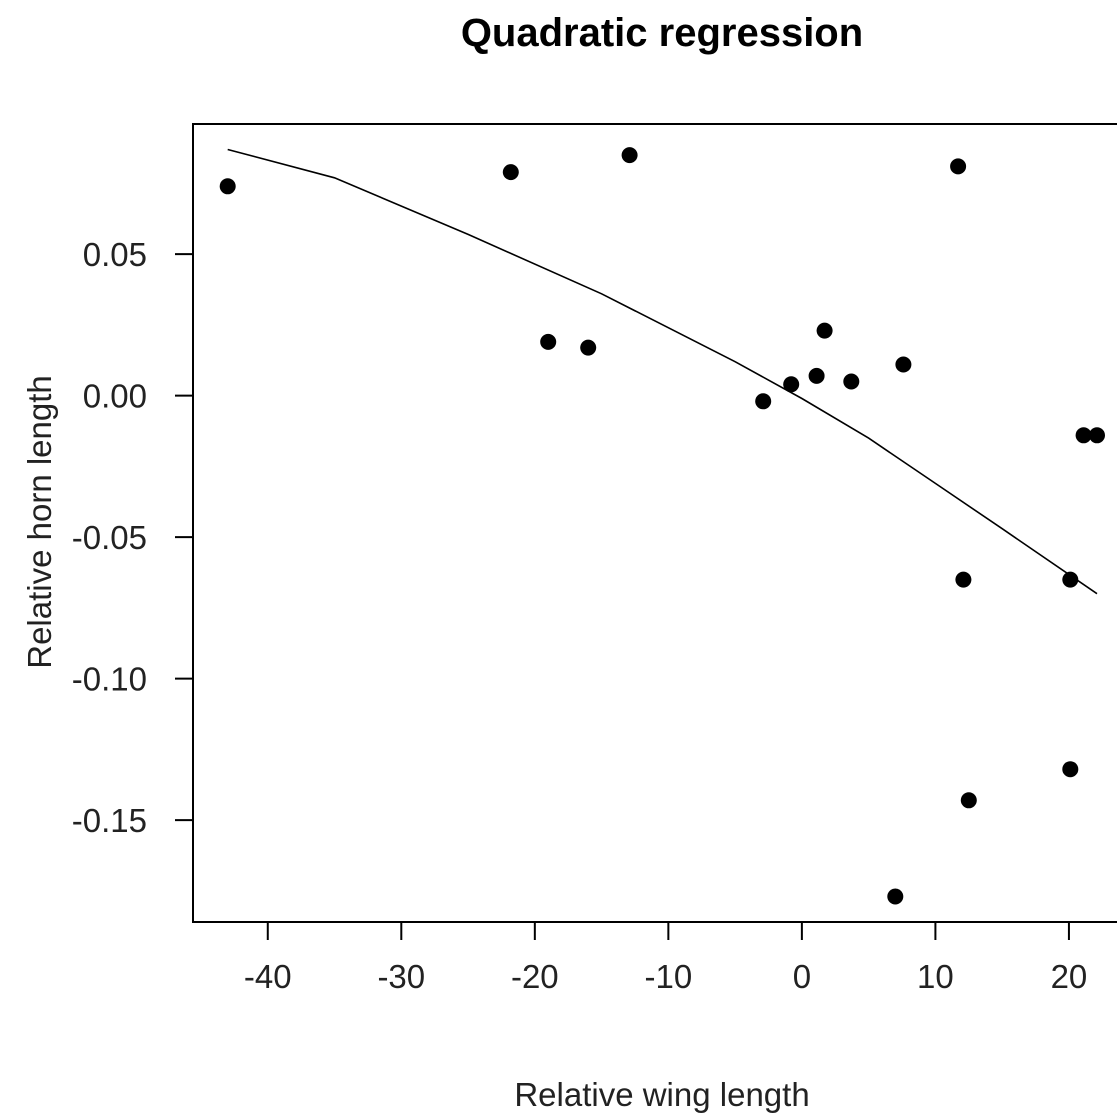 Image resolution: width=1117 pixels, height=1114 pixels. What do you see at coordinates (115, 396) in the screenshot?
I see `y-tick-label: 0.00` at bounding box center [115, 396].